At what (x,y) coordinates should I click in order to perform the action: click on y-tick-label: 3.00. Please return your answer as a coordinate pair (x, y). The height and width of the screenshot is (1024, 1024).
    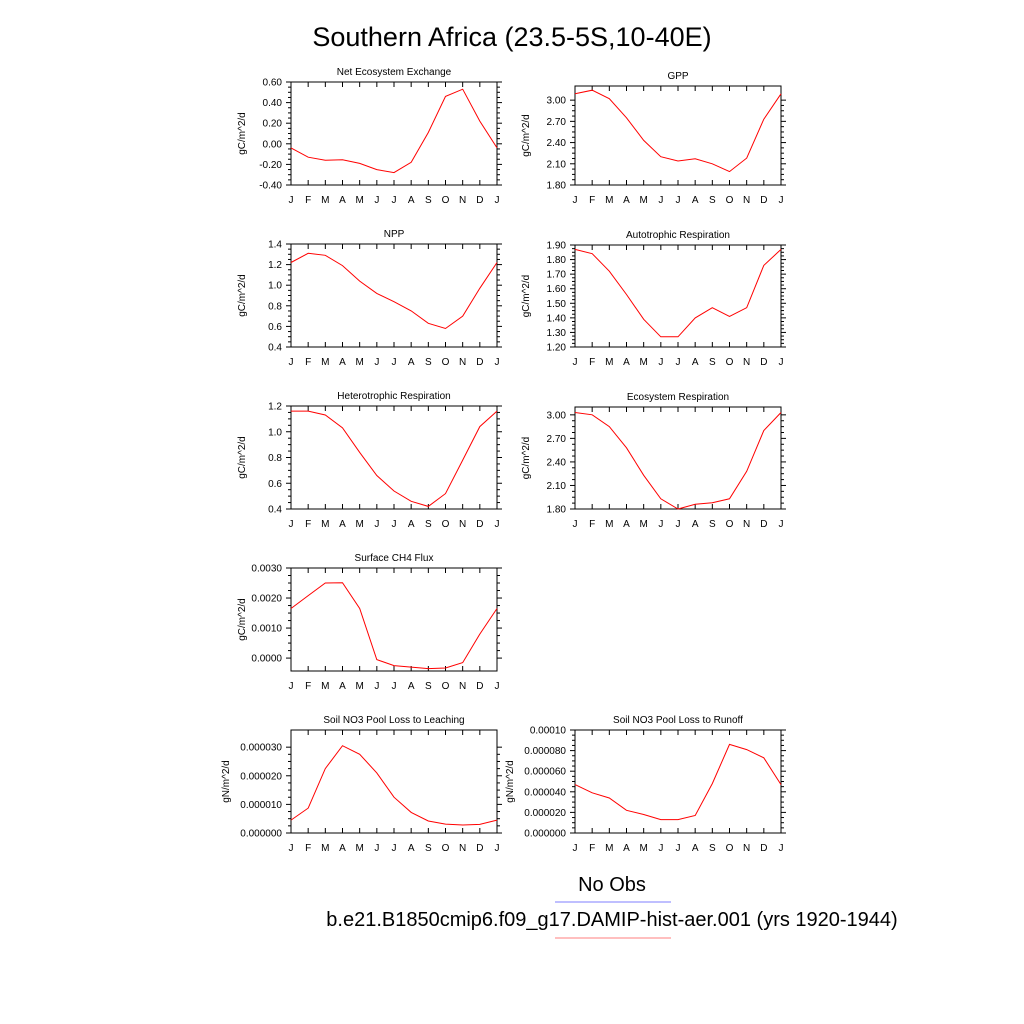
    Looking at the image, I should click on (557, 415).